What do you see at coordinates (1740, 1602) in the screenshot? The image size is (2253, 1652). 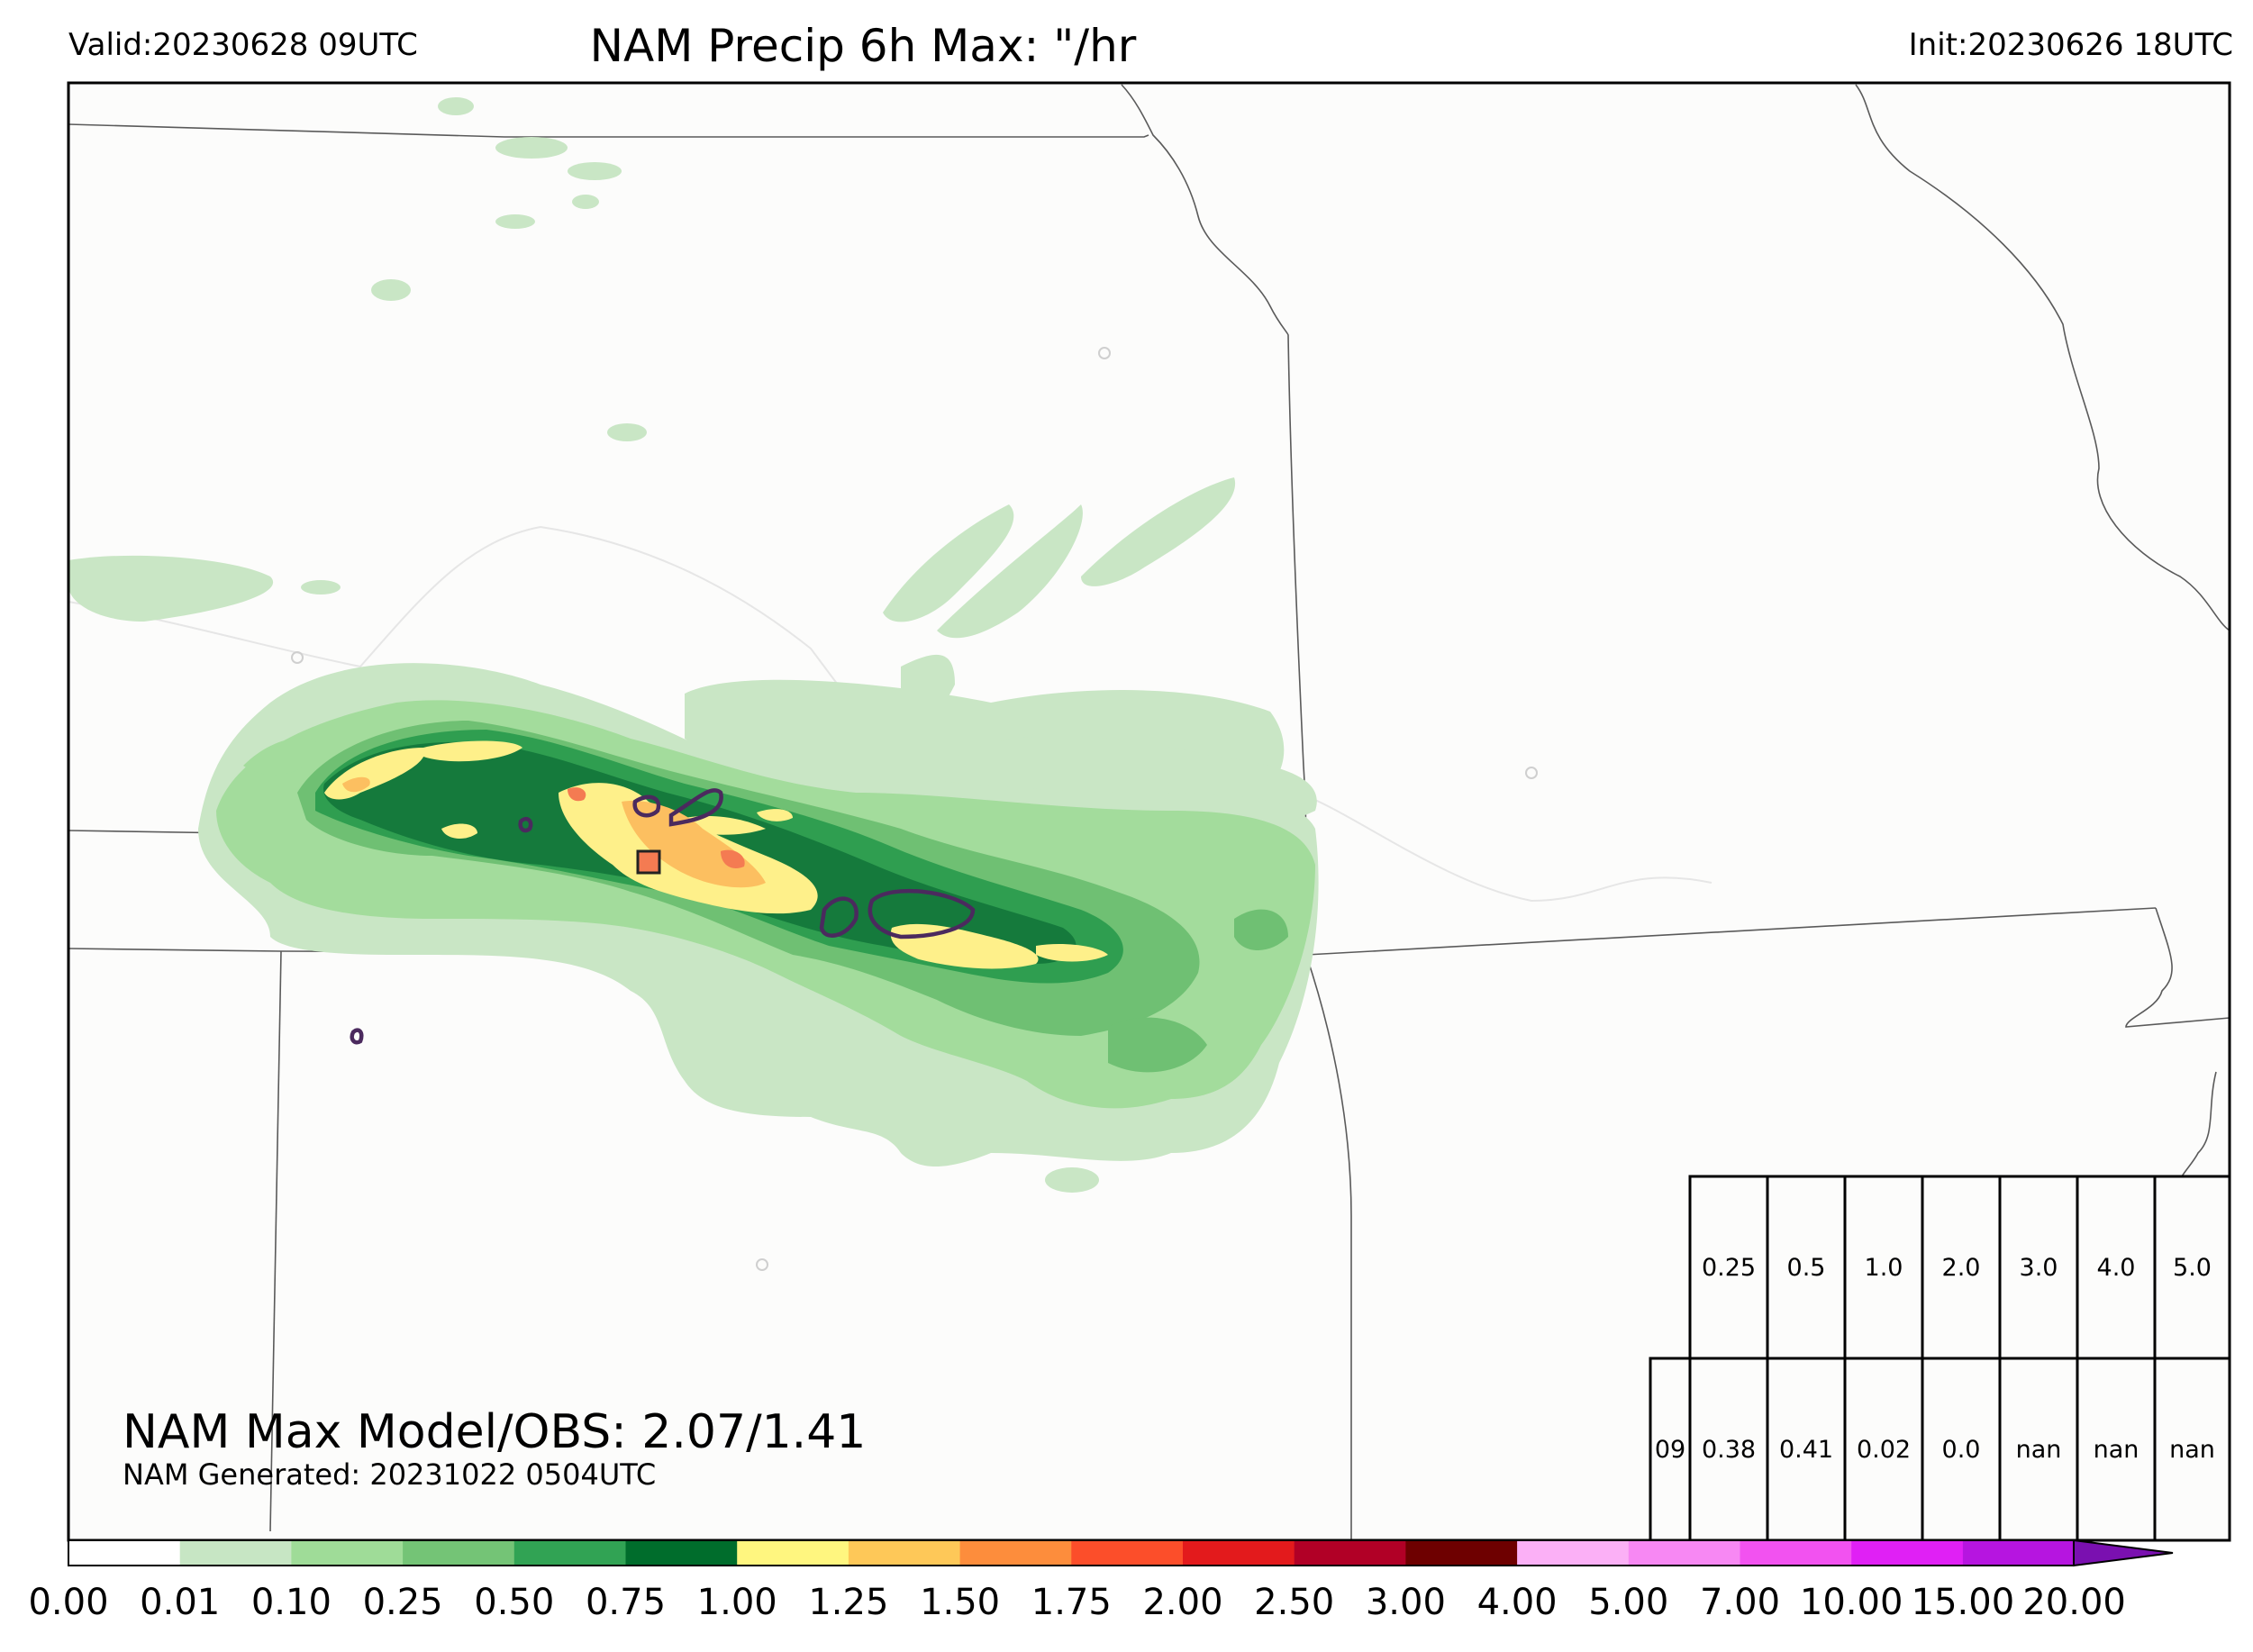 I see `colorbar-tick-label: 7.00` at bounding box center [1740, 1602].